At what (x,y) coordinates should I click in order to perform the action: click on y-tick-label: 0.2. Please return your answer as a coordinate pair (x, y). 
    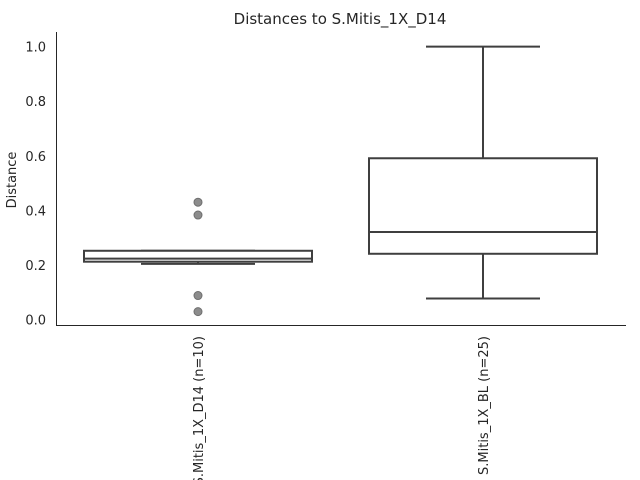
    Looking at the image, I should click on (35, 266).